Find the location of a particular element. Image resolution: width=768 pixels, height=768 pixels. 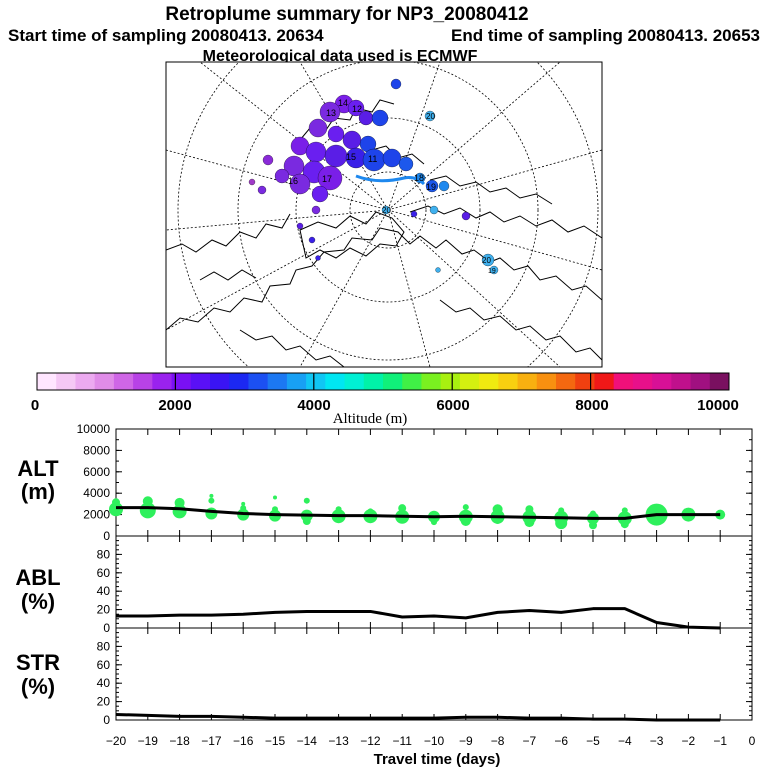

x-tick-label: −6 is located at coordinates (561, 741).